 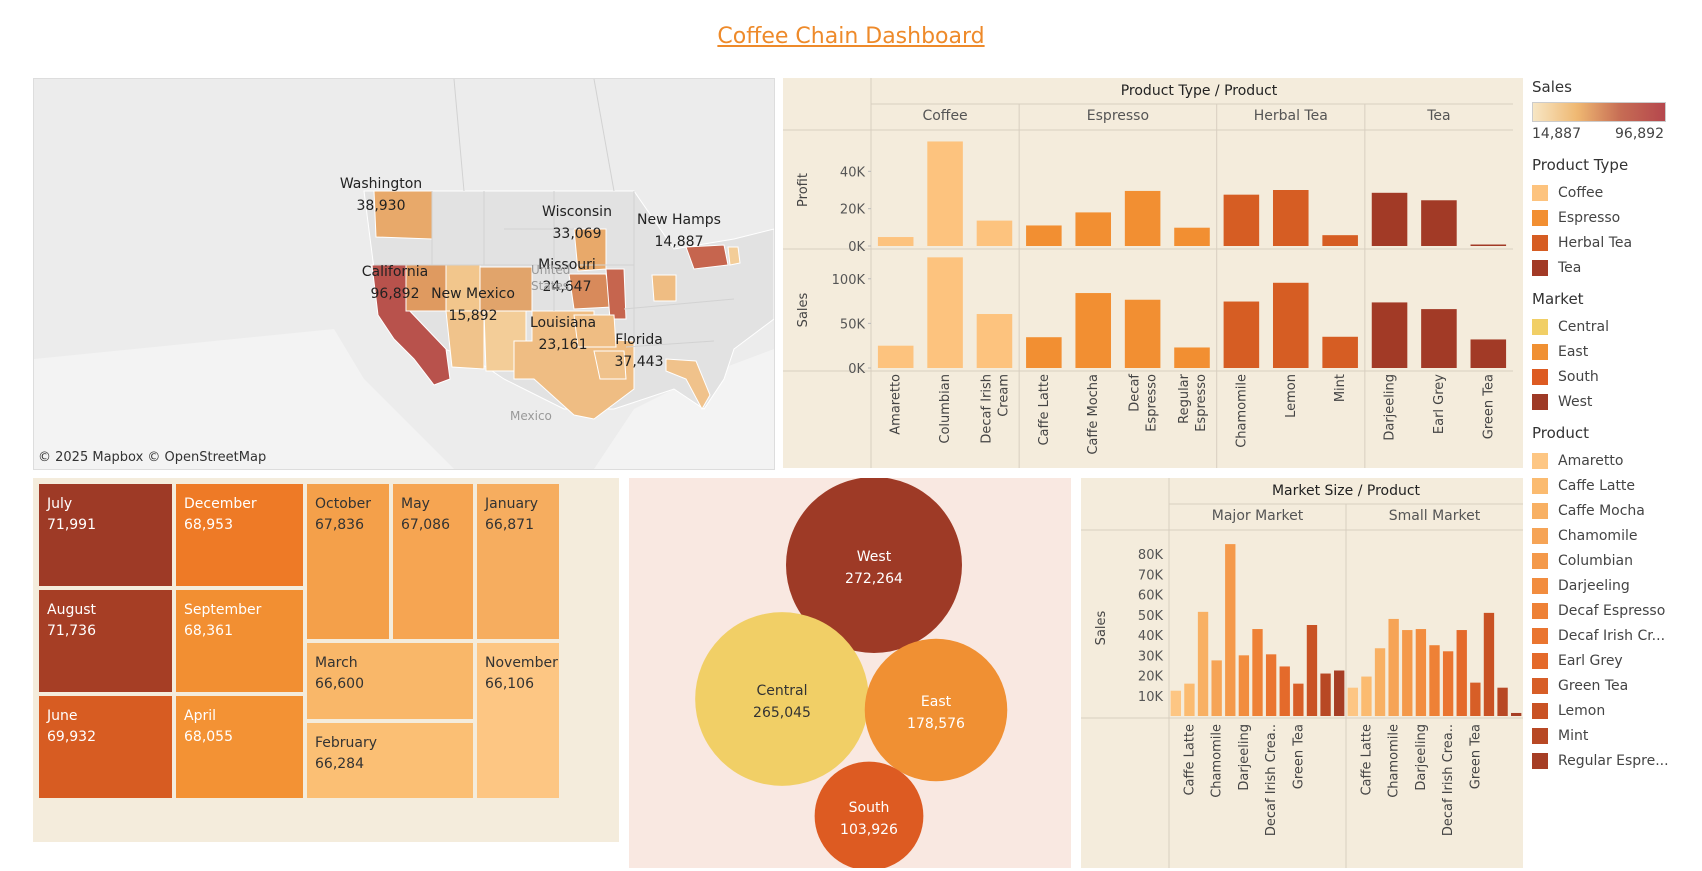 What do you see at coordinates (849, 280) in the screenshot?
I see `y-tick-label: 100K` at bounding box center [849, 280].